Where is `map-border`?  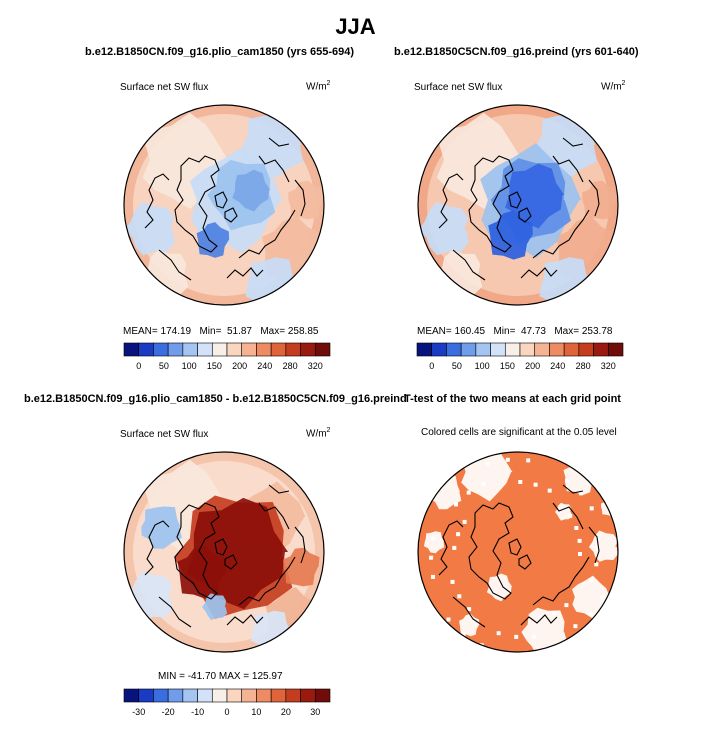 map-border is located at coordinates (518, 205).